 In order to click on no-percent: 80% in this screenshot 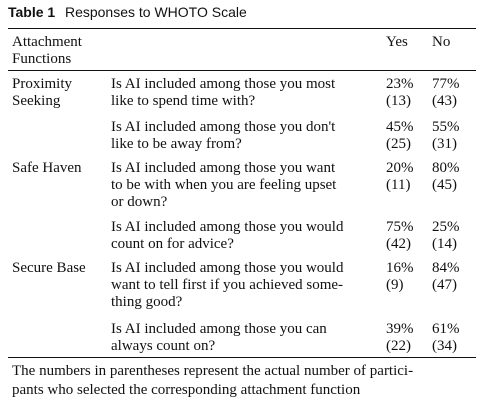, I will do `click(446, 168)`.